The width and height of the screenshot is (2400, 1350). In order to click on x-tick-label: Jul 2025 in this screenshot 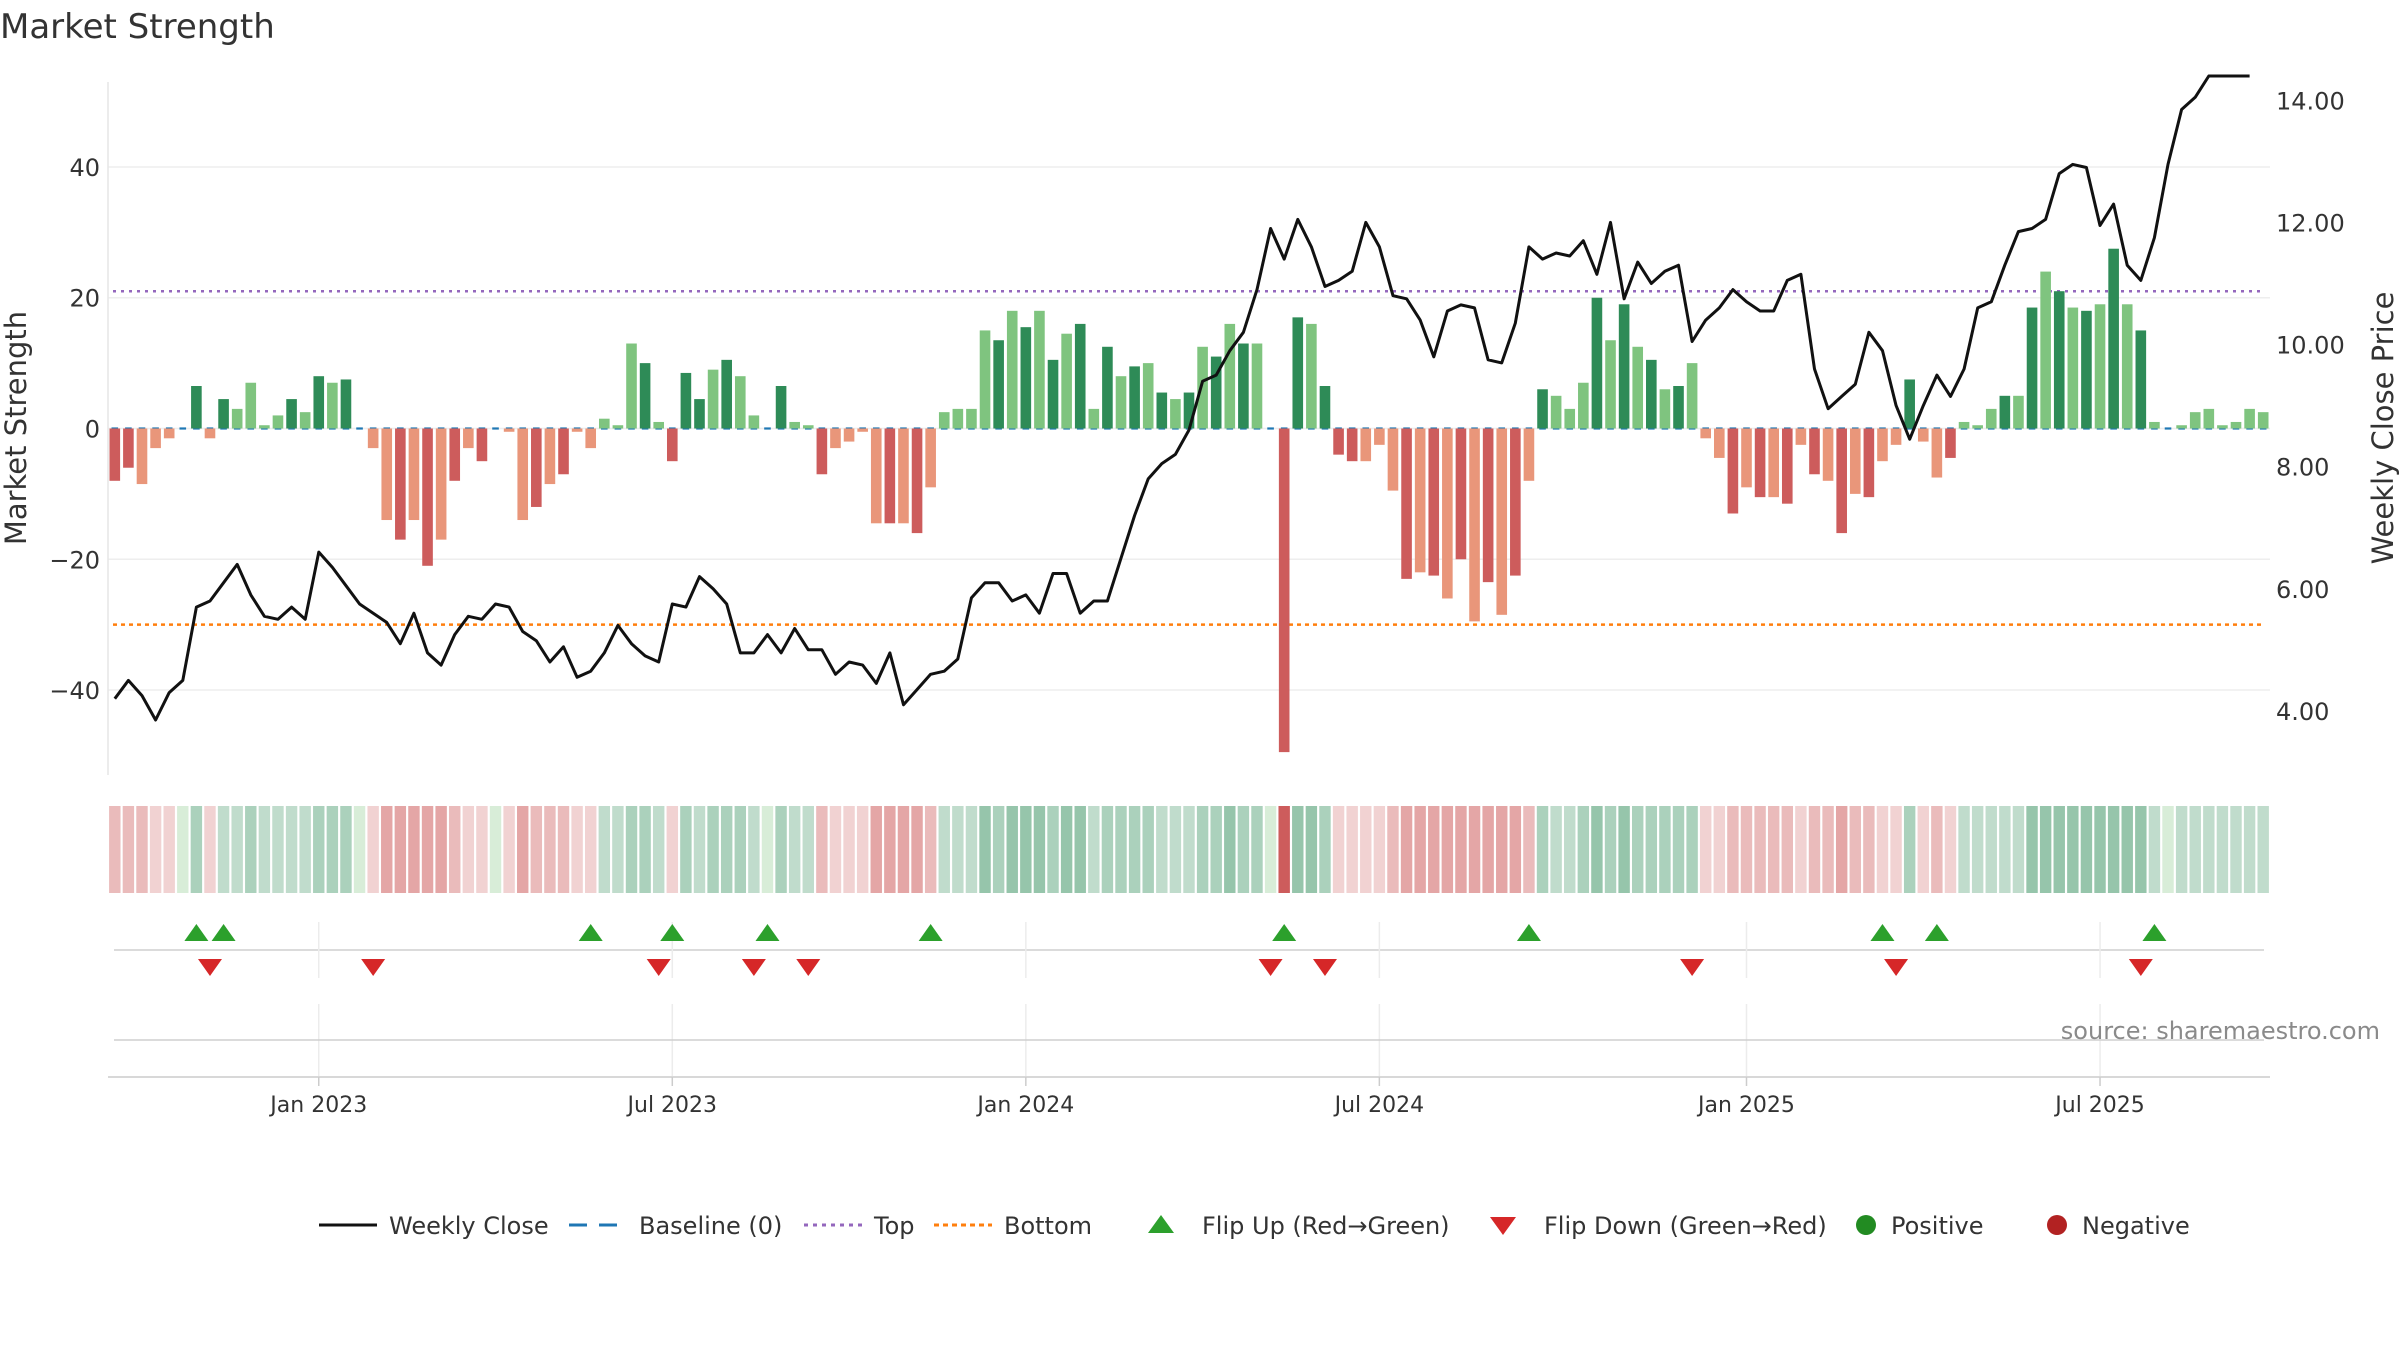, I will do `click(2099, 1105)`.